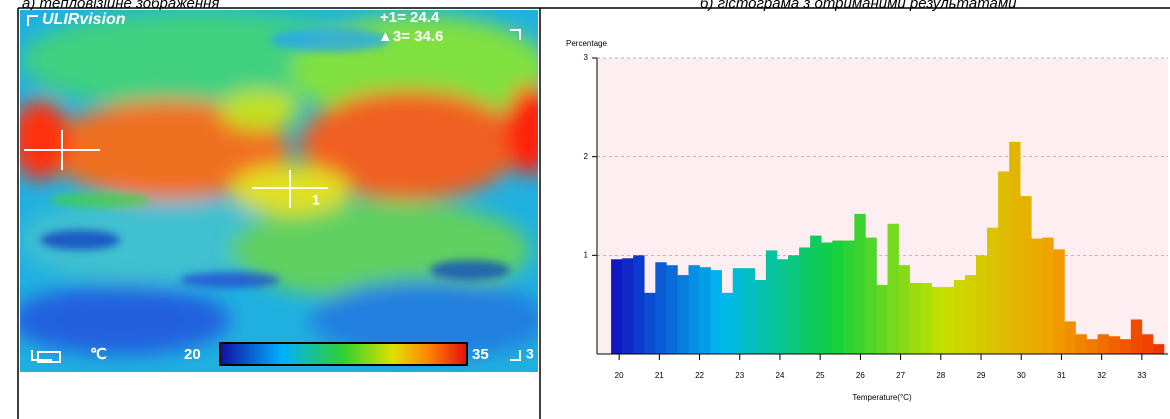 Image resolution: width=1170 pixels, height=419 pixels. What do you see at coordinates (900, 375) in the screenshot?
I see `x-tick-label: 27` at bounding box center [900, 375].